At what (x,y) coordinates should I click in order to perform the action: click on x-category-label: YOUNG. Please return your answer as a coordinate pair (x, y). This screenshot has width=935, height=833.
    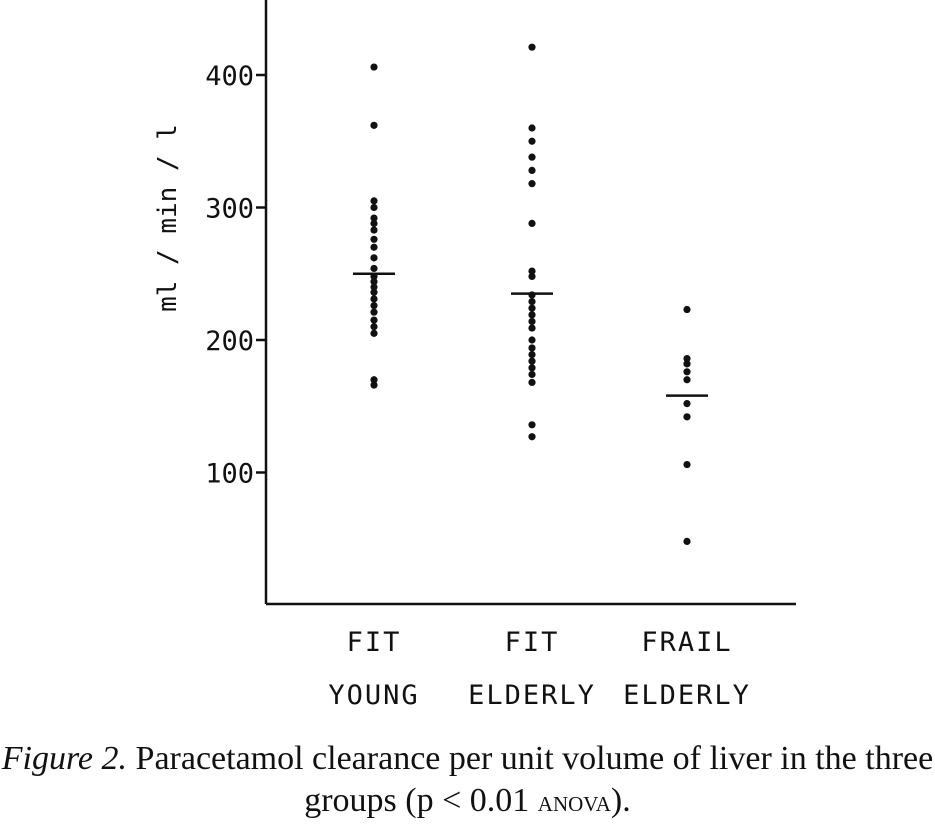
    Looking at the image, I should click on (373, 695).